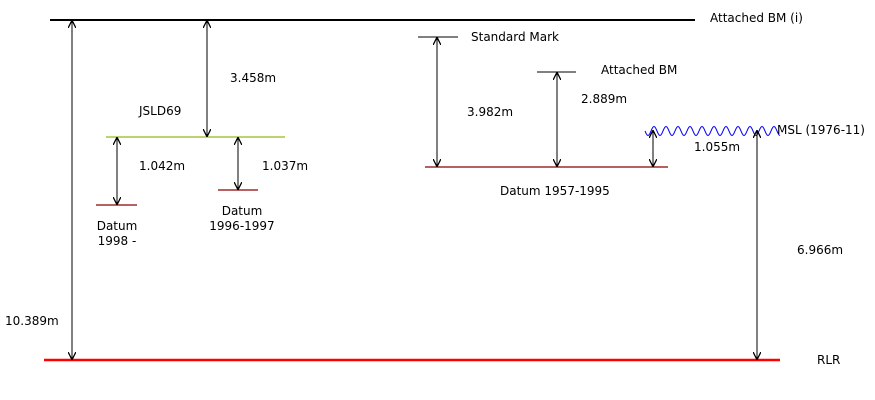 The width and height of the screenshot is (875, 400). Describe the element at coordinates (555, 191) in the screenshot. I see `datum-1957-1995-label: Datum 1957-1995` at that location.